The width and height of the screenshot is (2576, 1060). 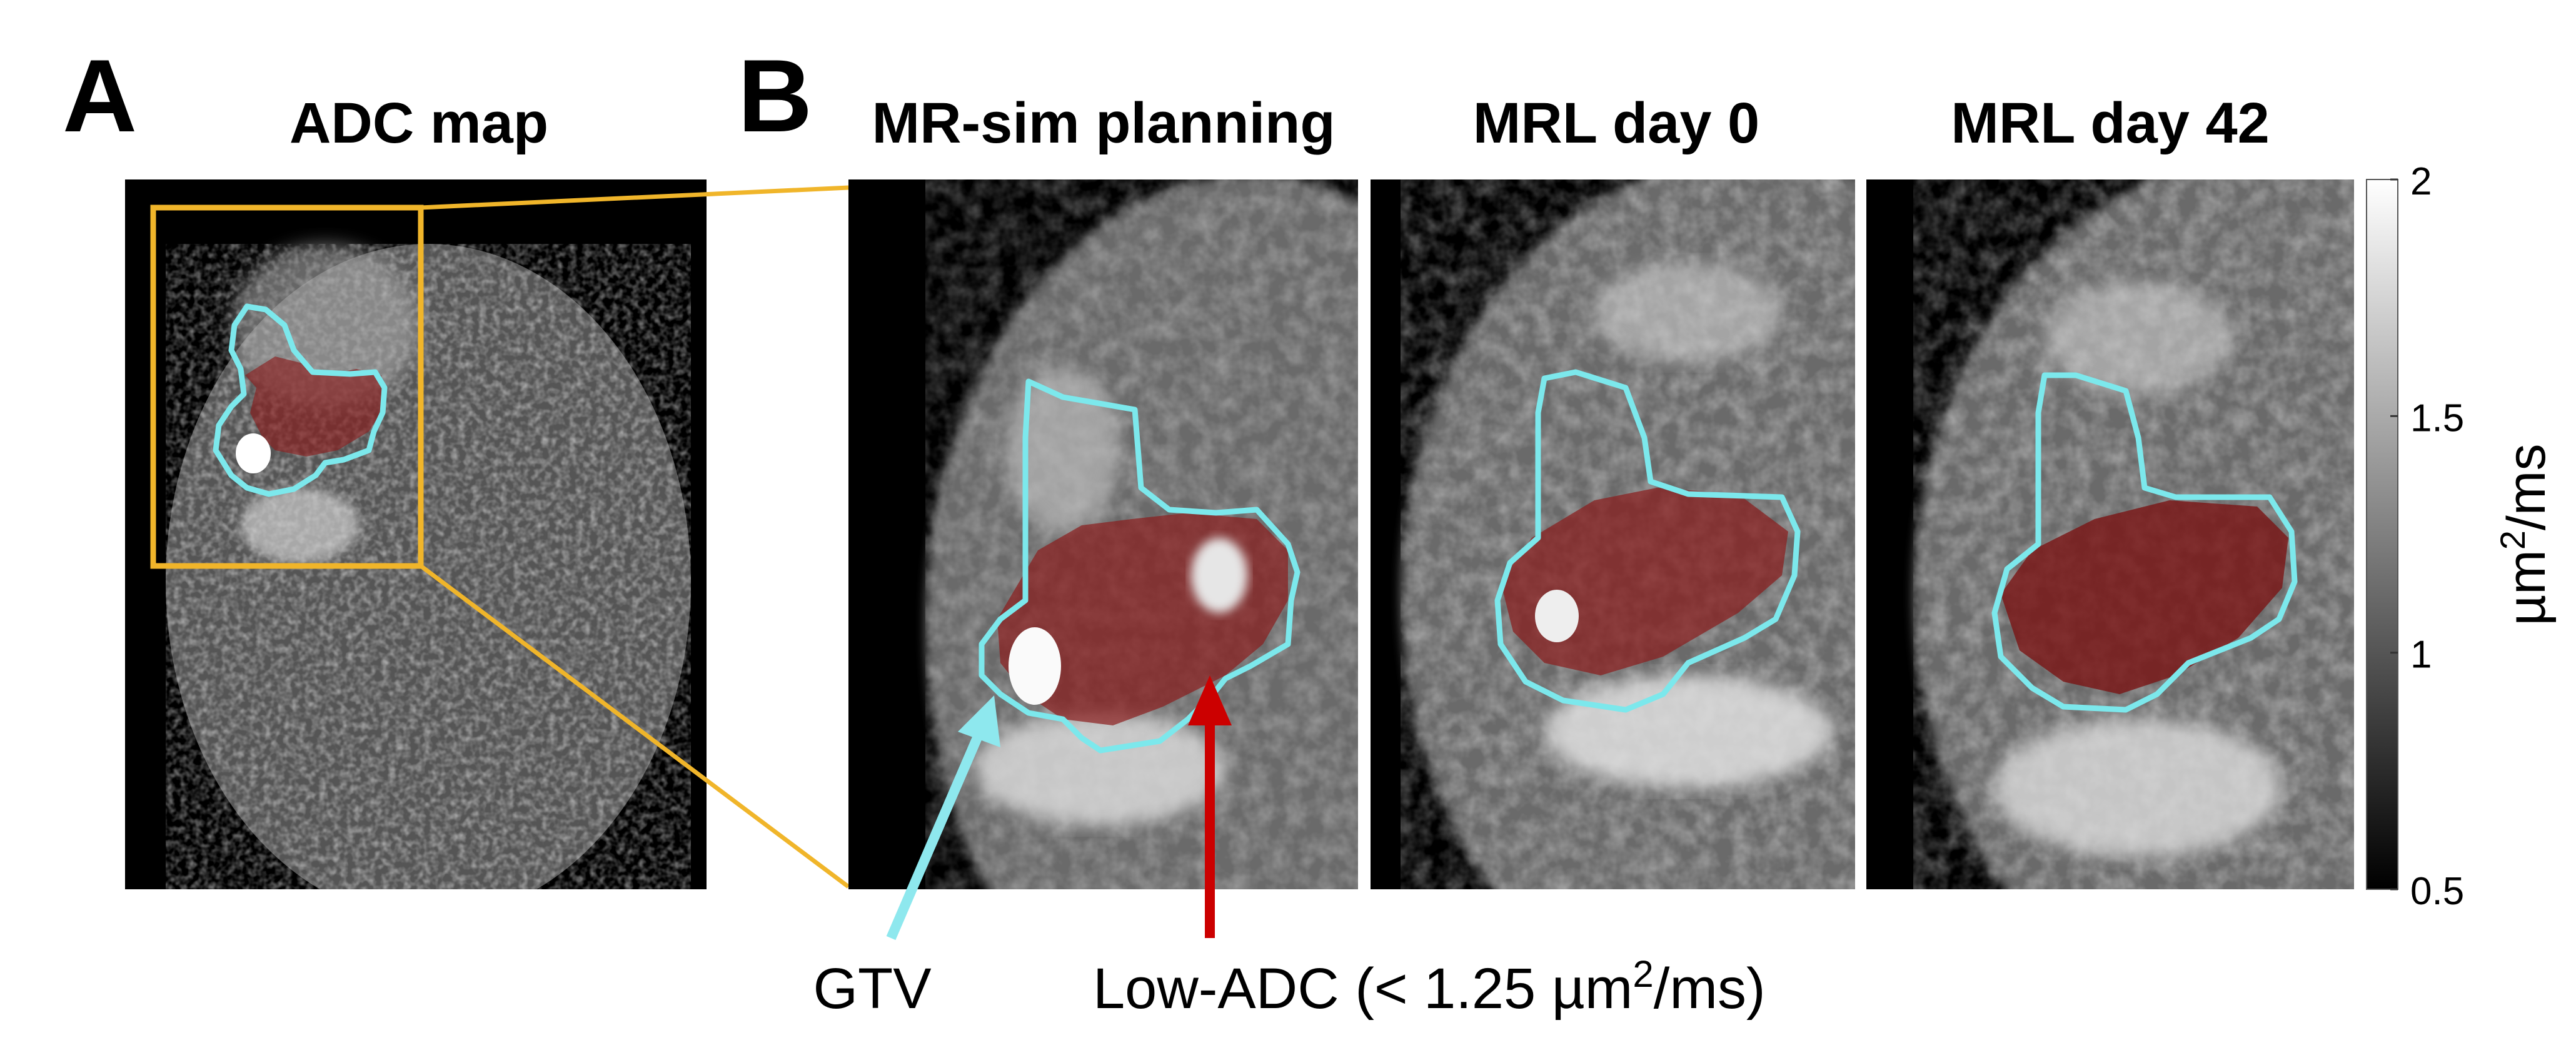 I want to click on gtv-label: GTV, so click(x=872, y=989).